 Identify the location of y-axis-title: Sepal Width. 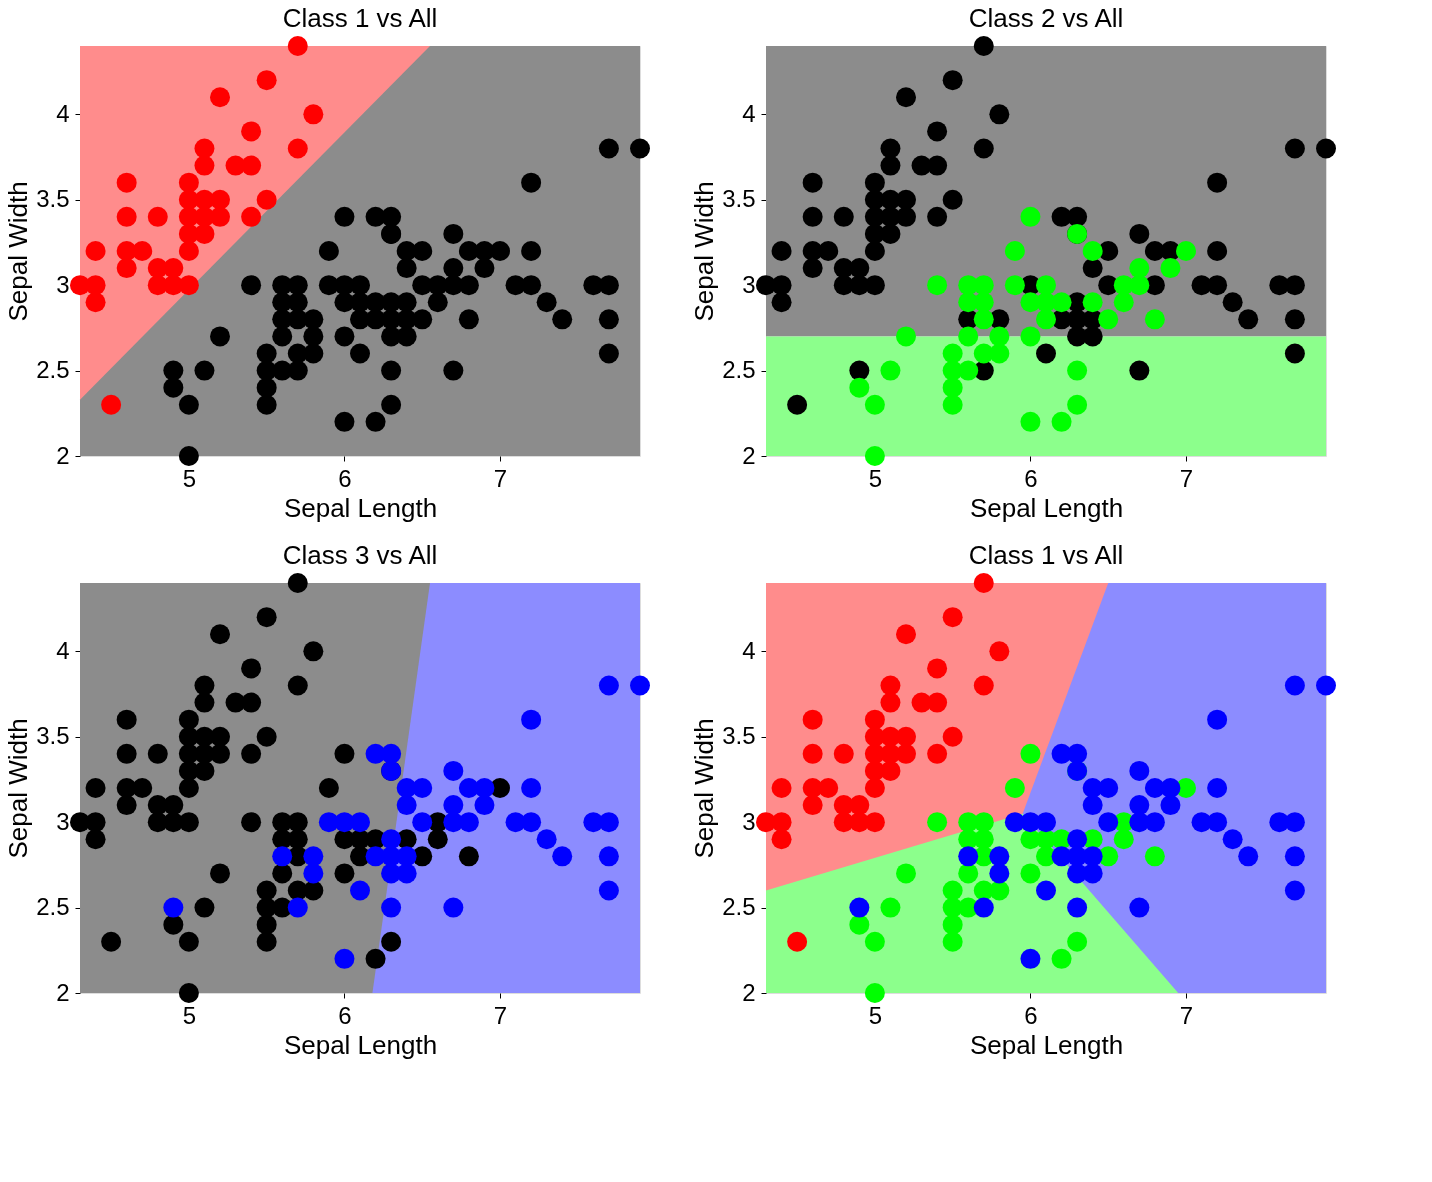
(704, 788).